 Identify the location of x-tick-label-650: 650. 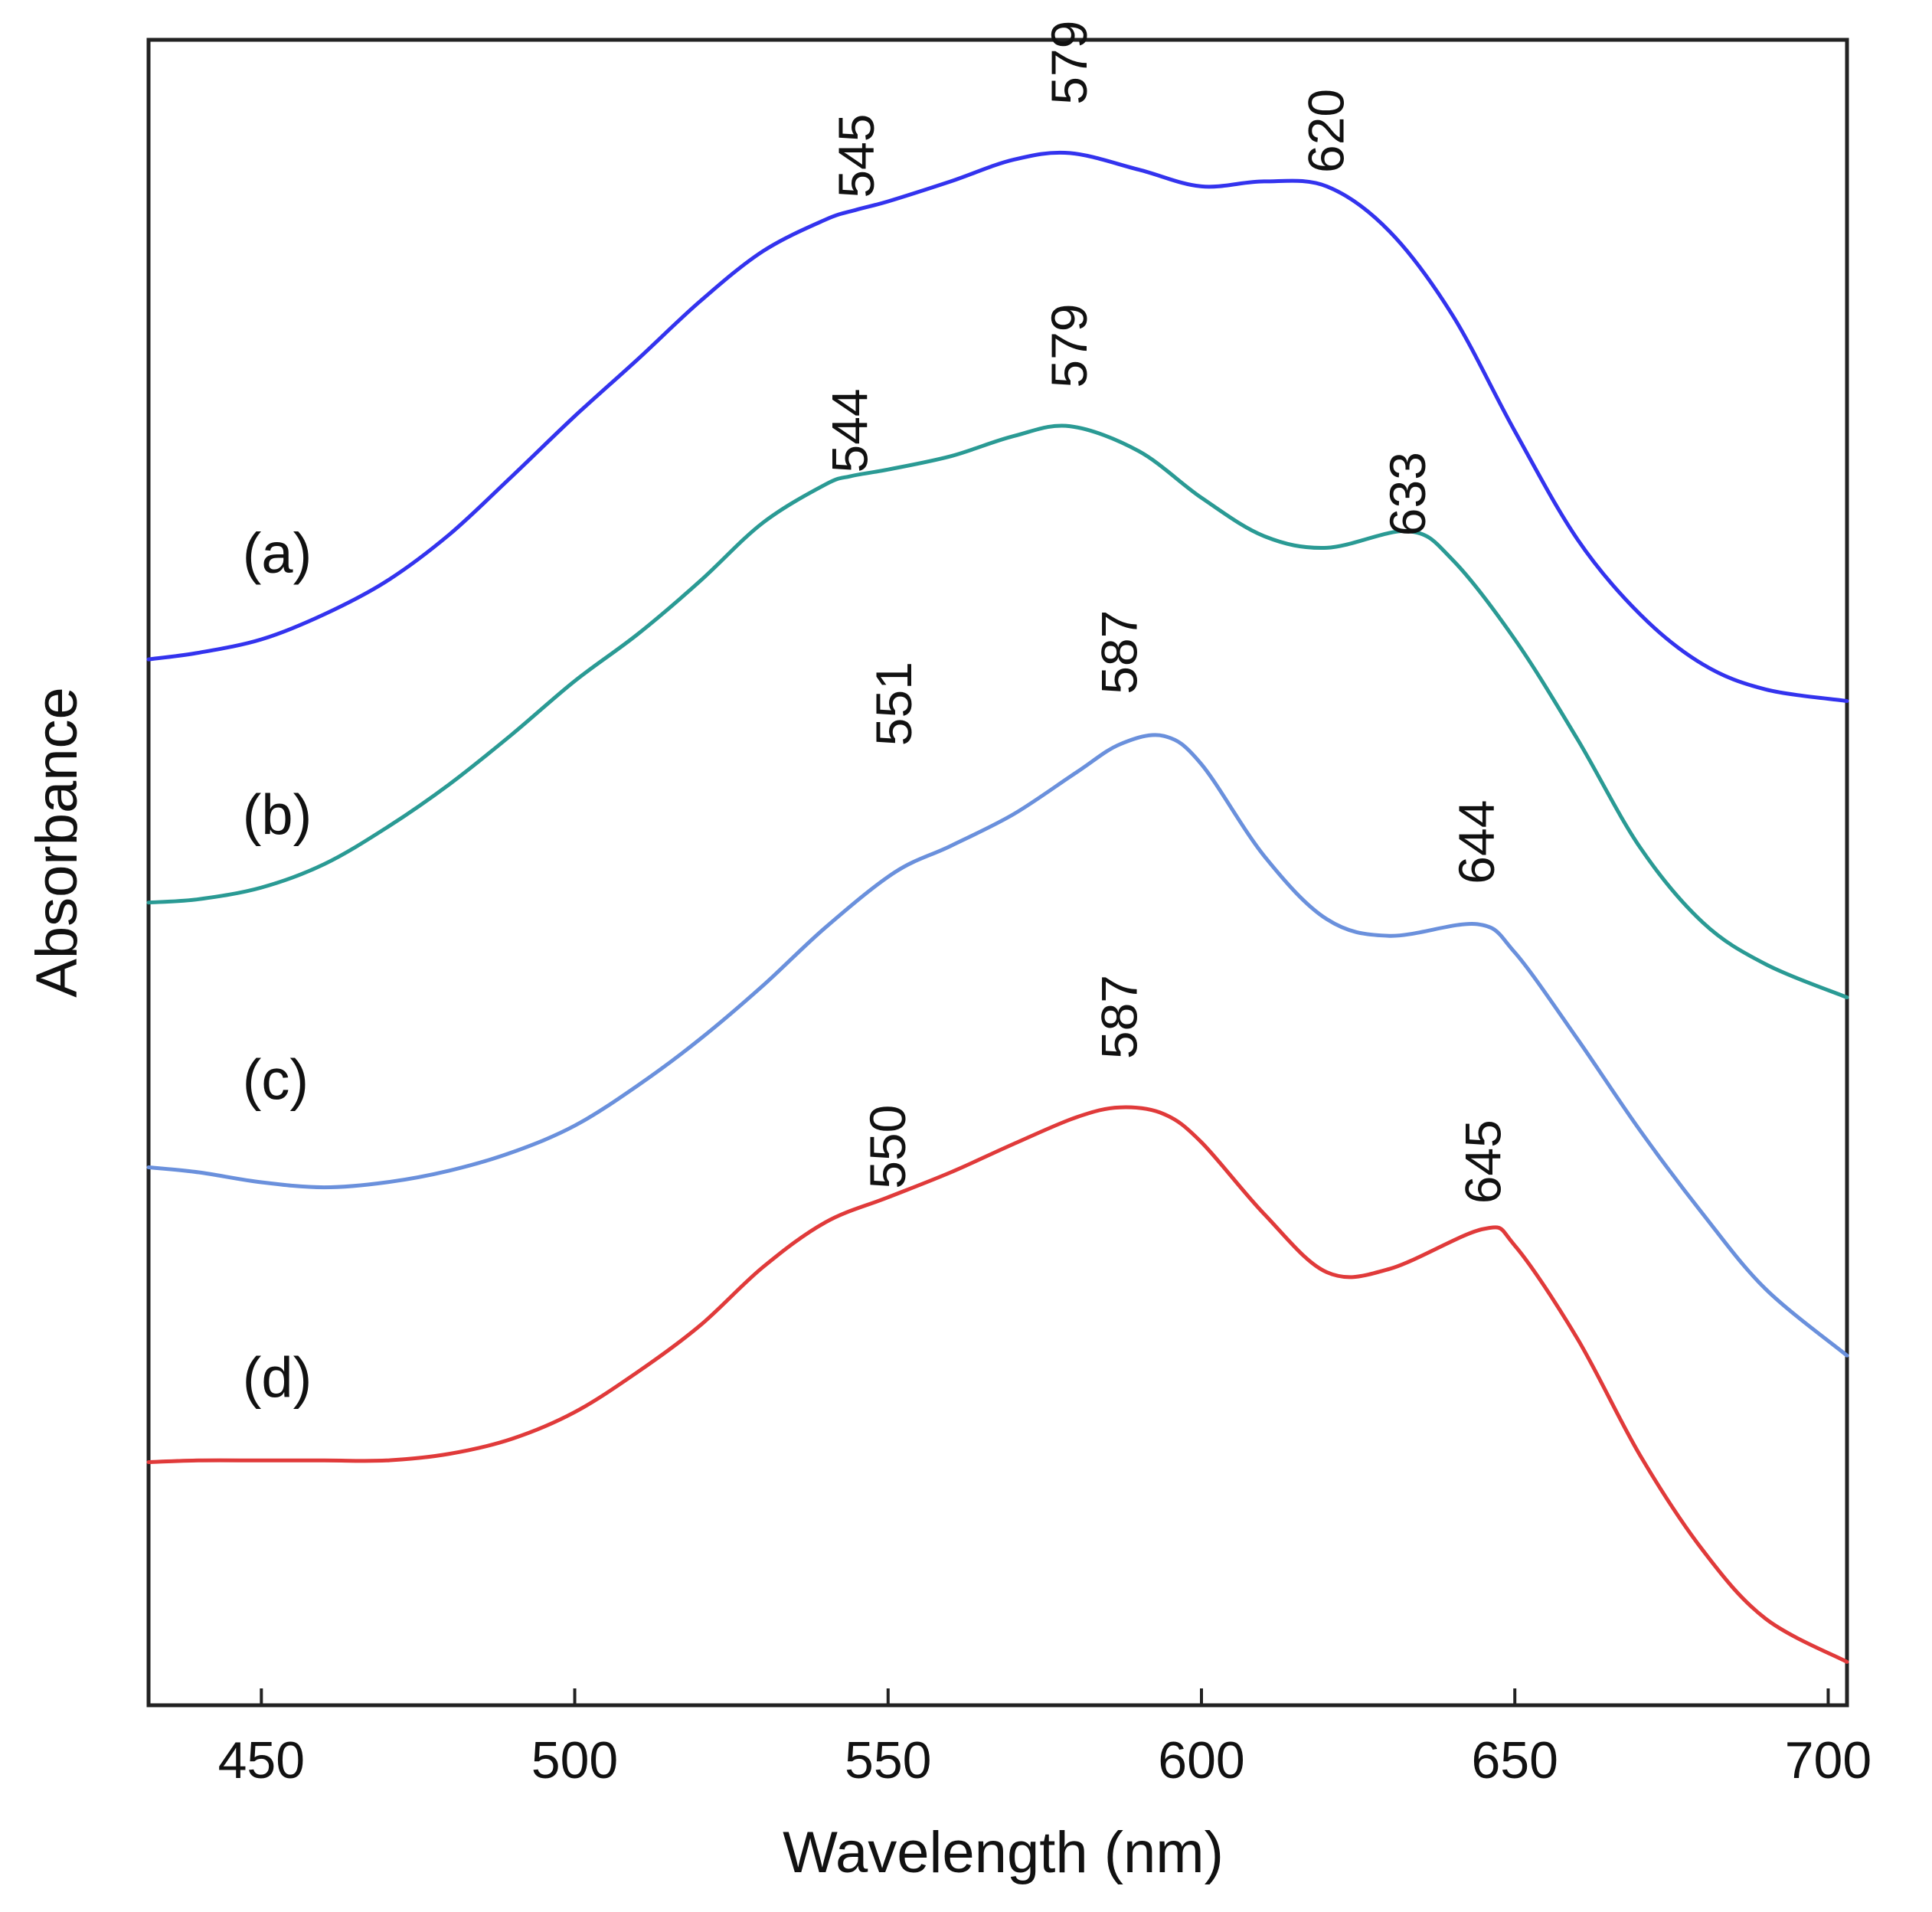
(1514, 1760).